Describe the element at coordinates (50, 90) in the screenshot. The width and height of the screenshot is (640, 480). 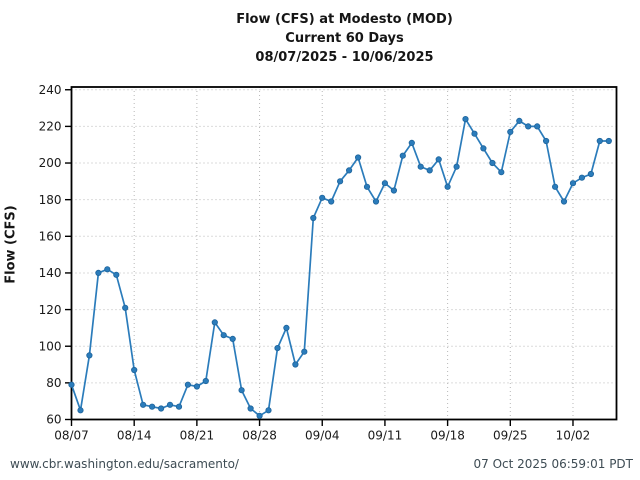
I see `svg-text: 240` at that location.